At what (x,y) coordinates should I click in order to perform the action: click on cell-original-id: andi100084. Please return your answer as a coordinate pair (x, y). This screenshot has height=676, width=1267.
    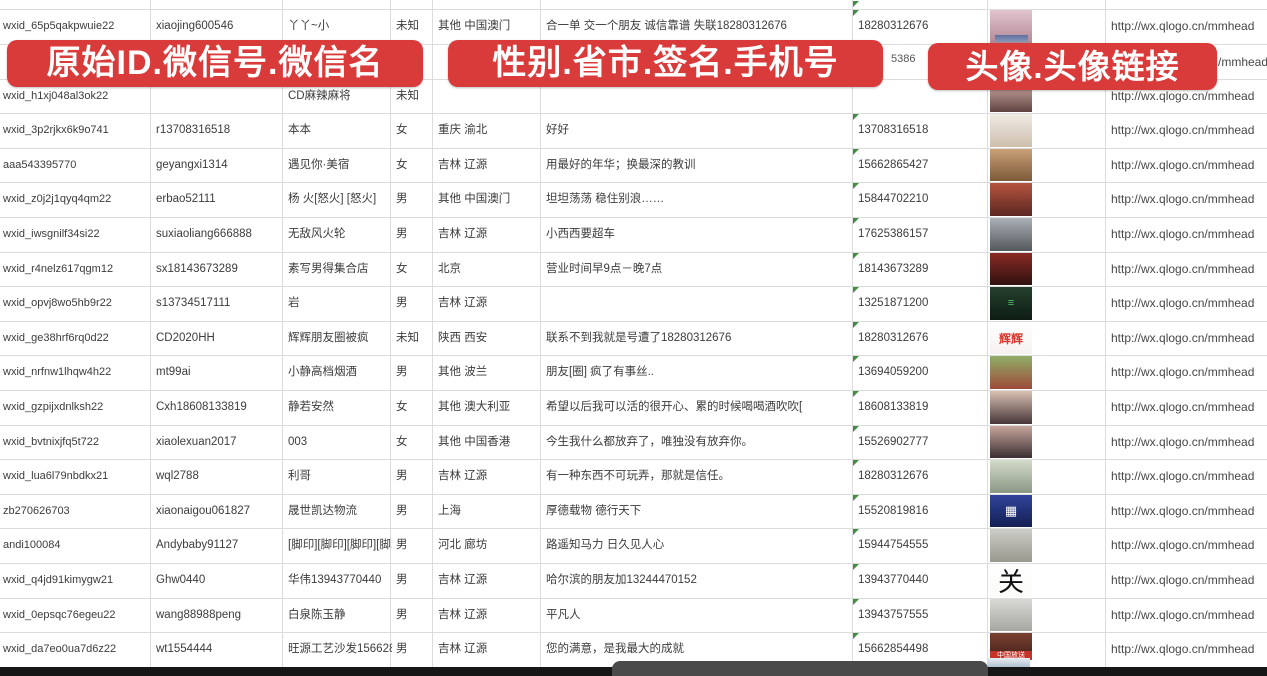
    Looking at the image, I should click on (32, 545).